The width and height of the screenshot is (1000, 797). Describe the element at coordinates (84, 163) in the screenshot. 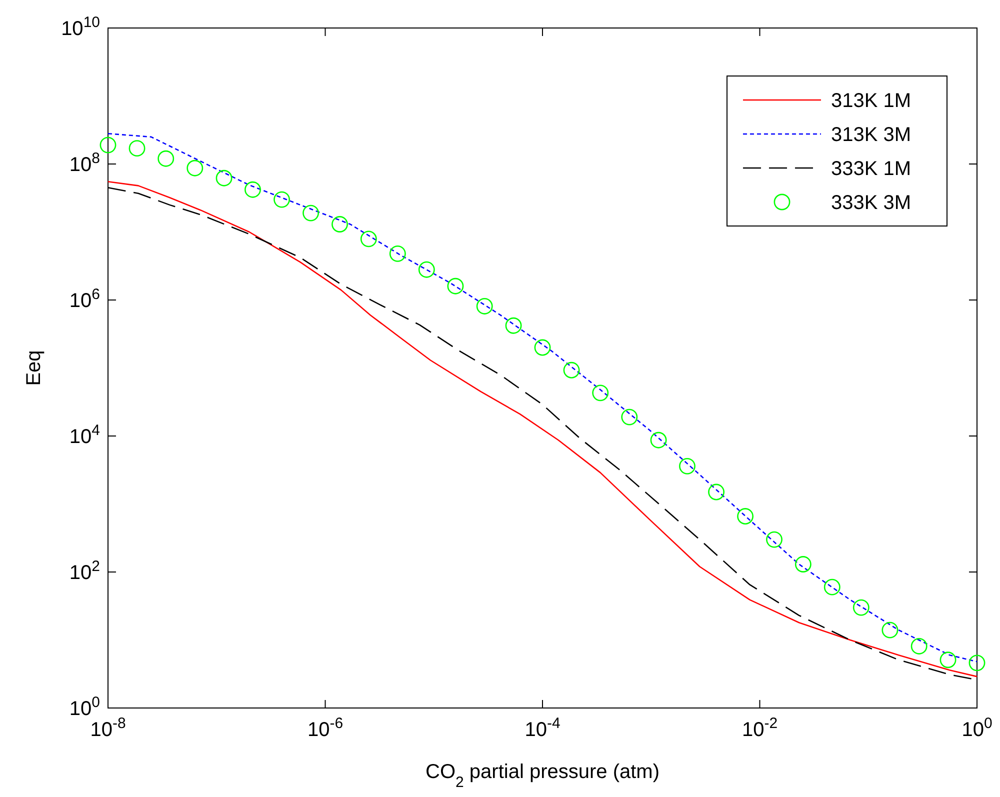

I see `y-tick-label: 10$^{8}$` at that location.